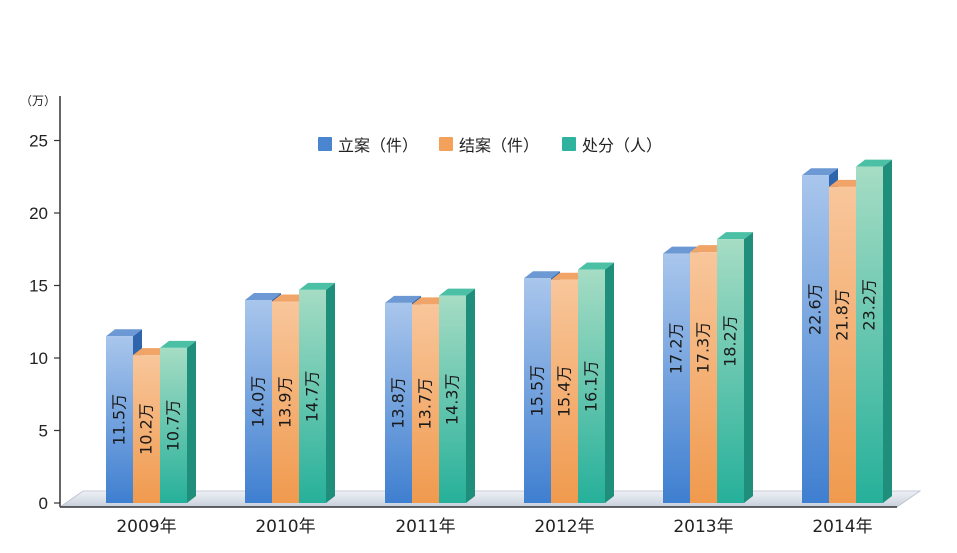  I want to click on legend-item-0: 立案（件）, so click(368, 145).